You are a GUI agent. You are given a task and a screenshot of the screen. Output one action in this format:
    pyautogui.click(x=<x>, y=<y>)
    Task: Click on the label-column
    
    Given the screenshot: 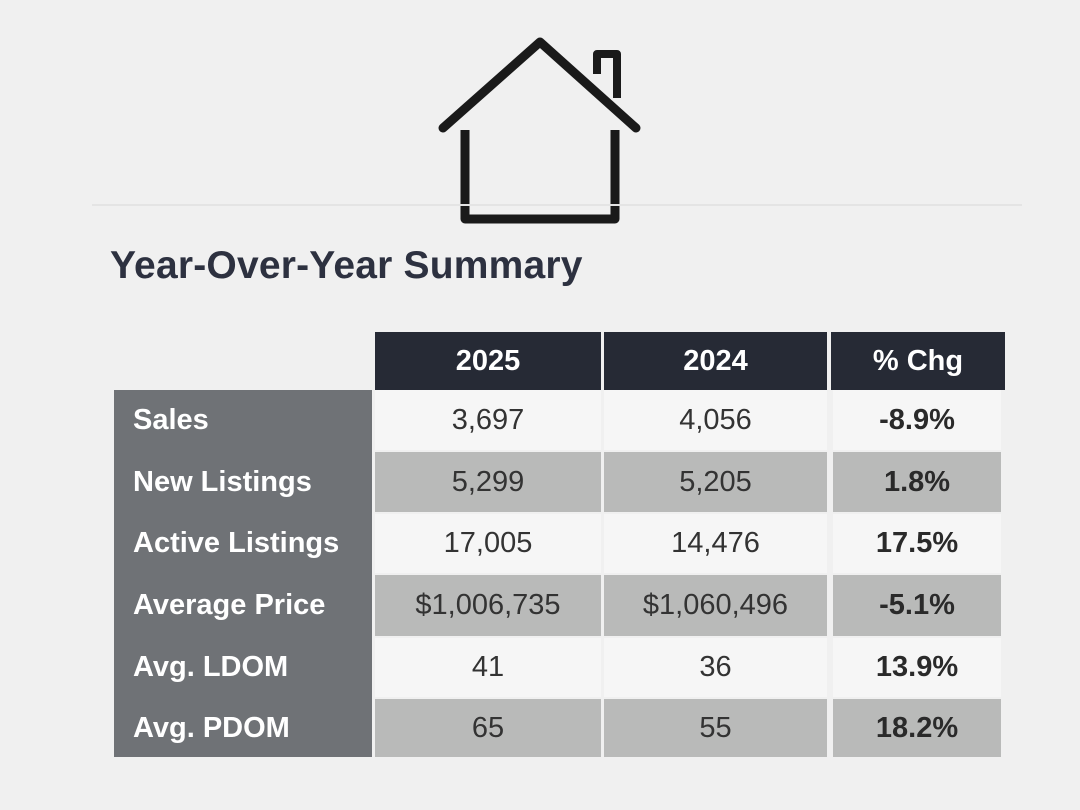 What is the action you would take?
    pyautogui.click(x=243, y=573)
    